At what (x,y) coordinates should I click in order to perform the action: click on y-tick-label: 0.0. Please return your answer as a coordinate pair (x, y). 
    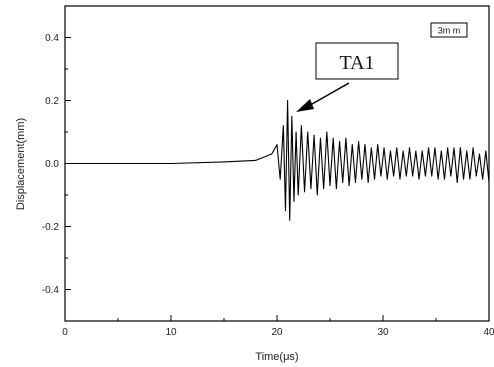
    Looking at the image, I should click on (52, 164).